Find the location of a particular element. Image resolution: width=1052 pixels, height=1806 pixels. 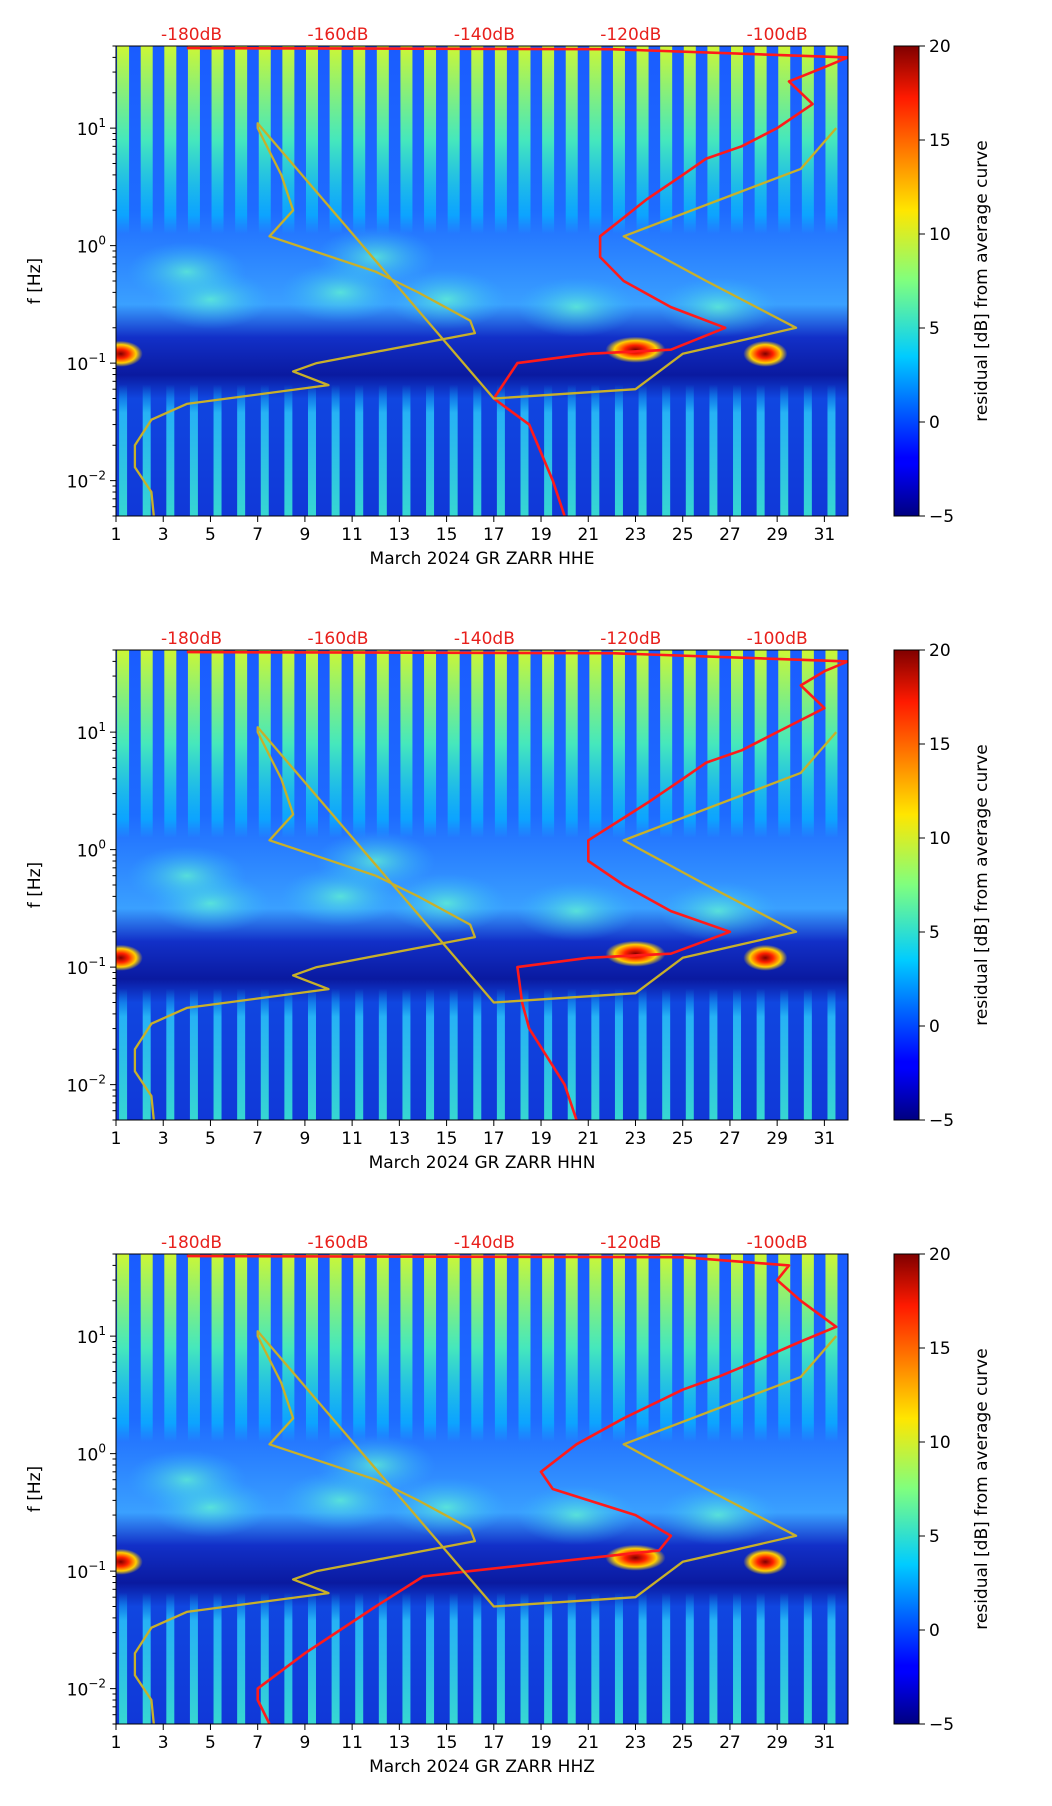

y-tick-label: 10⁻¹ is located at coordinates (86, 1571).